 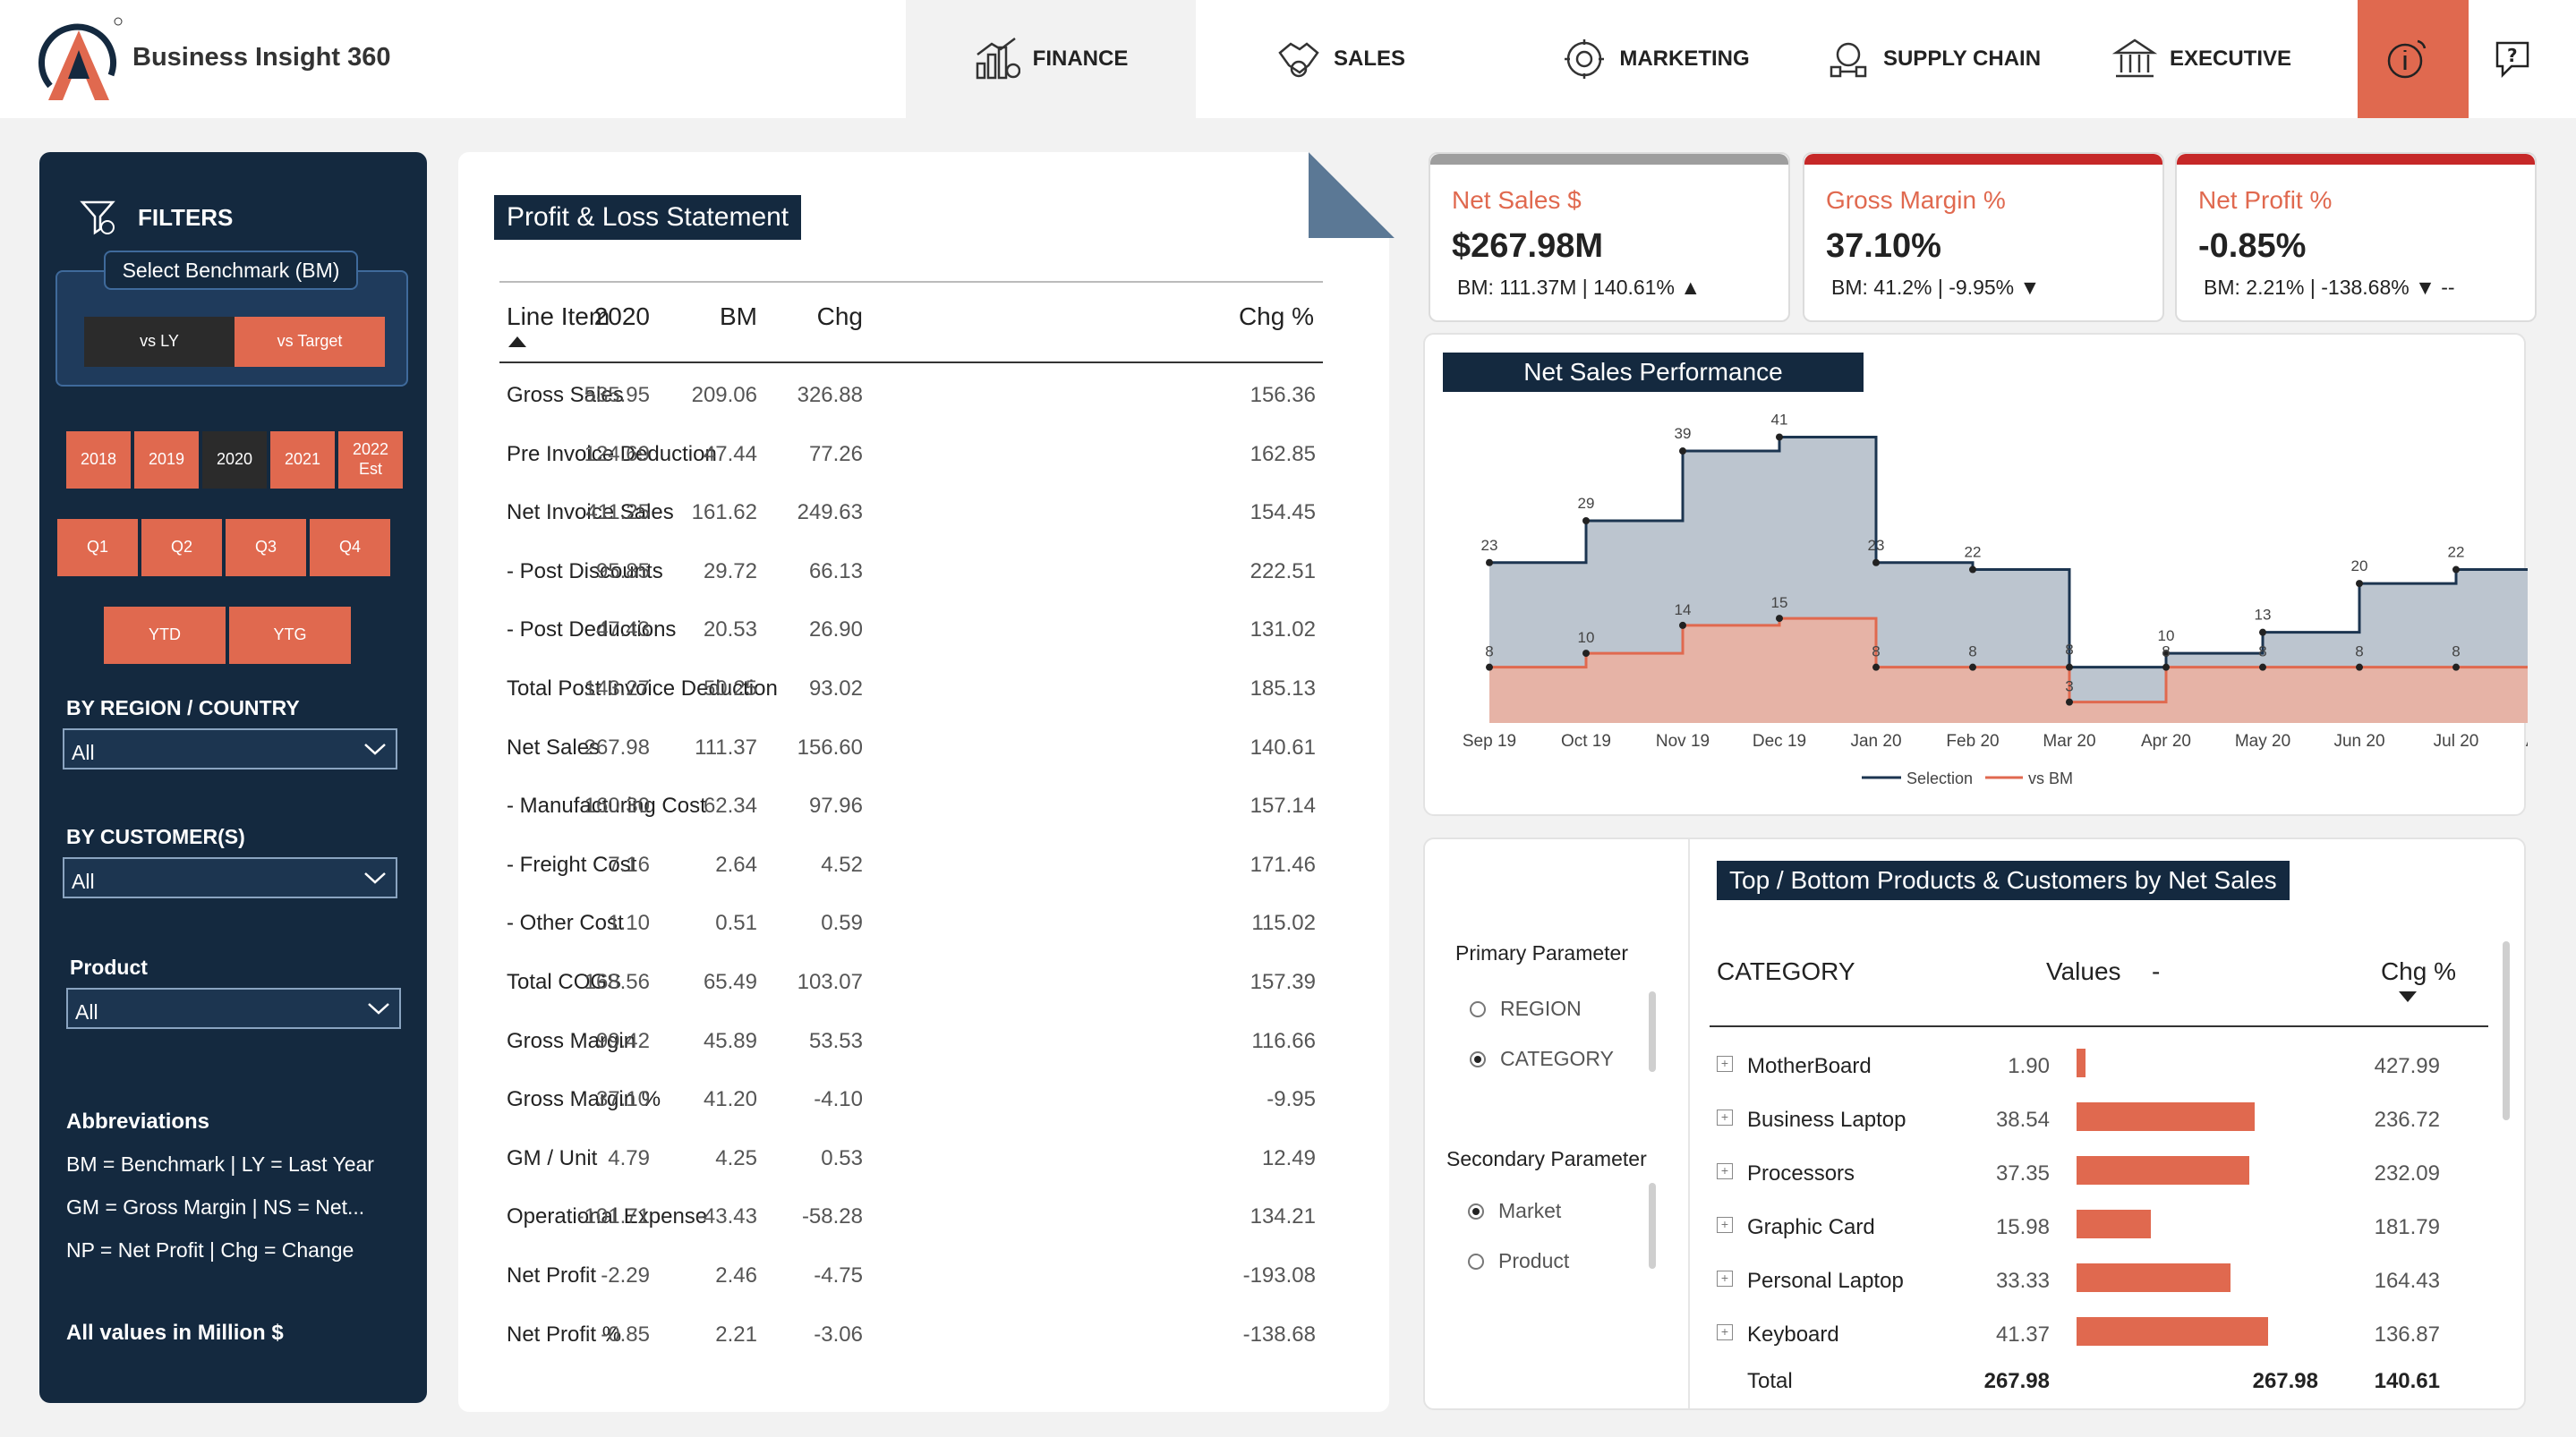 What do you see at coordinates (1518, 1261) in the screenshot?
I see `radio-product: Product` at bounding box center [1518, 1261].